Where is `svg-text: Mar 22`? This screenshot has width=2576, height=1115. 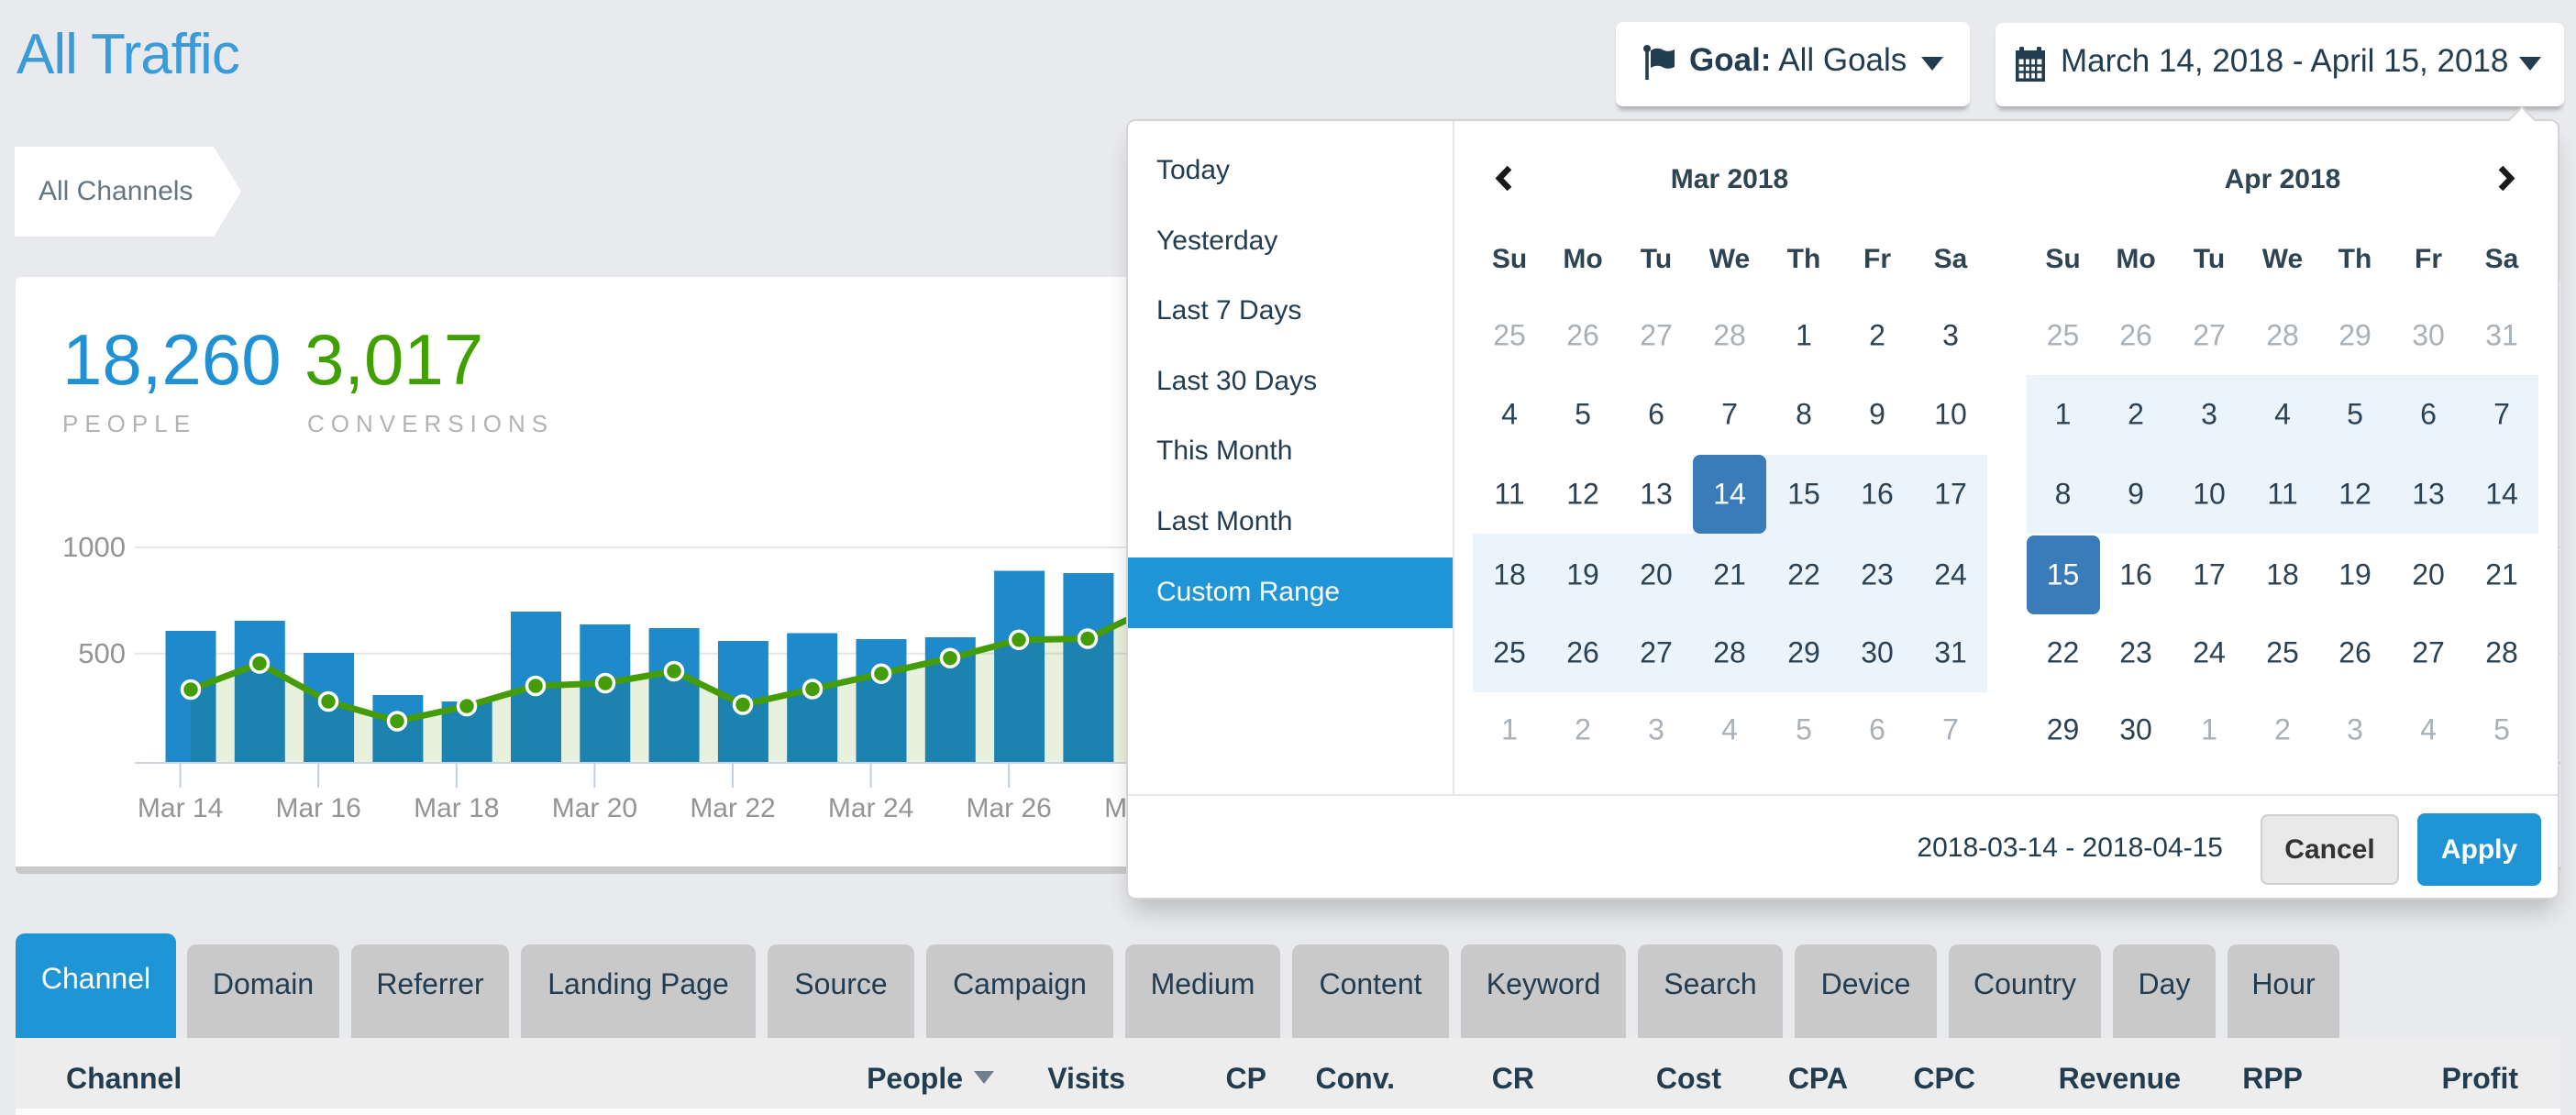 svg-text: Mar 22 is located at coordinates (732, 808).